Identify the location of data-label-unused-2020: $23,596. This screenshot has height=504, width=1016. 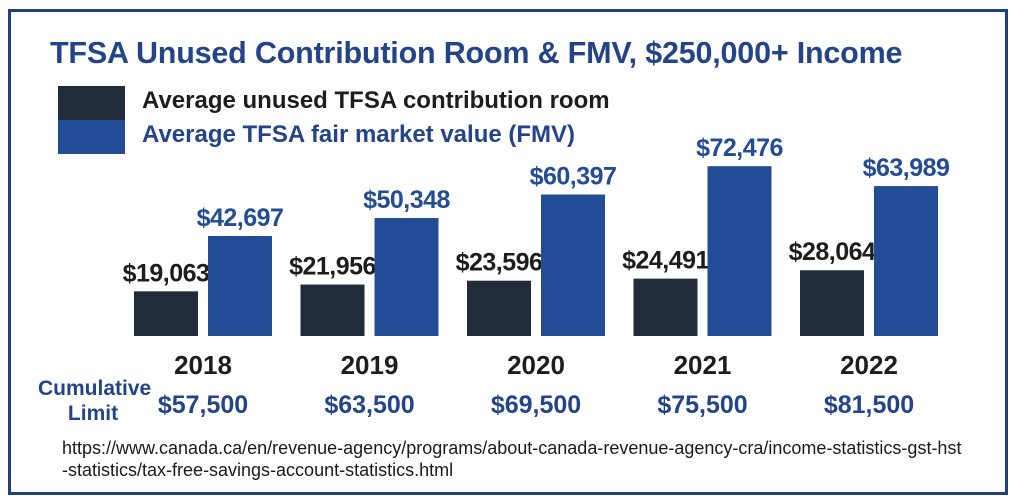
(499, 263).